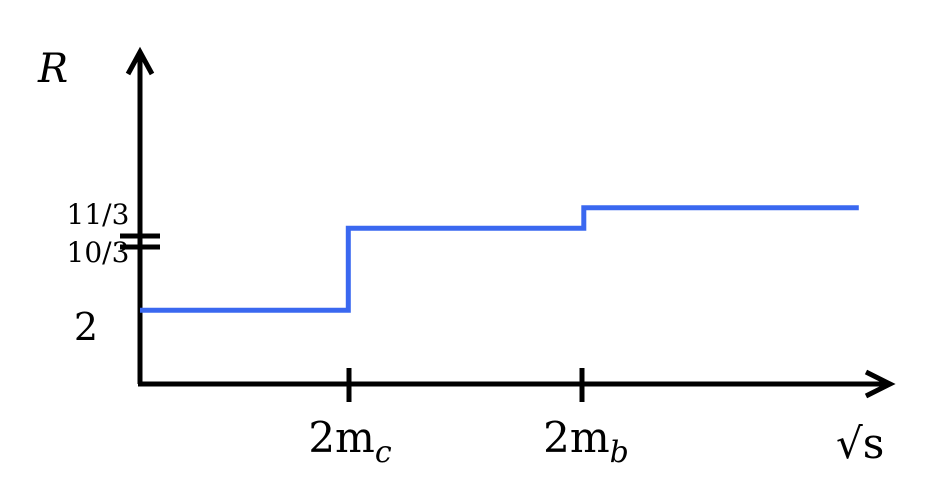 This screenshot has height=486, width=934. What do you see at coordinates (52, 69) in the screenshot?
I see `y-axis-label: R` at bounding box center [52, 69].